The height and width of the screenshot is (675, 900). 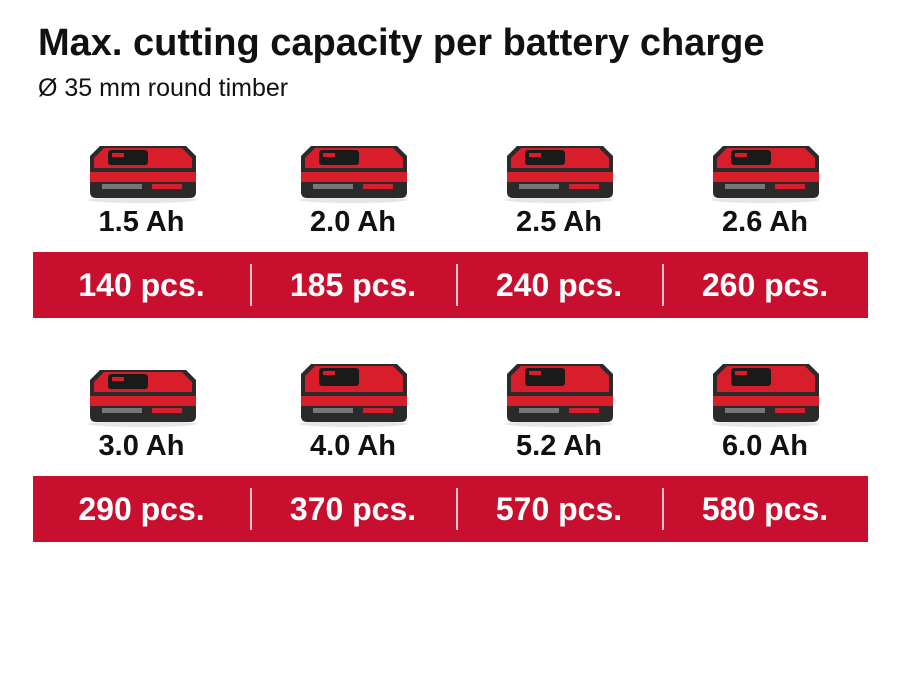 I want to click on battery-capacity-label: 5.2 Ah, so click(x=559, y=446).